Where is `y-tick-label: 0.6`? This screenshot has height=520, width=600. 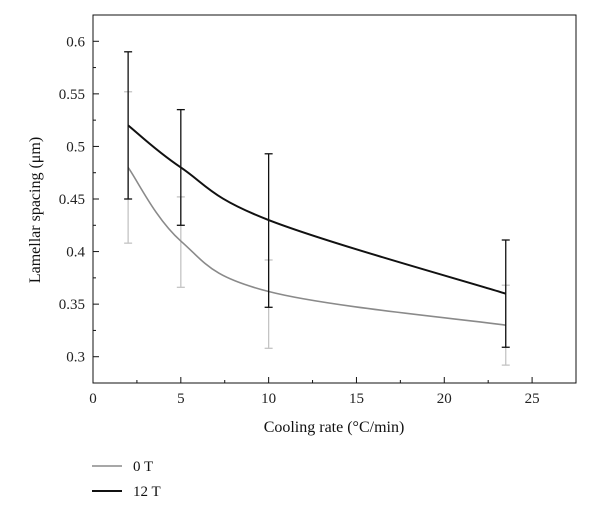 y-tick-label: 0.6 is located at coordinates (75, 42).